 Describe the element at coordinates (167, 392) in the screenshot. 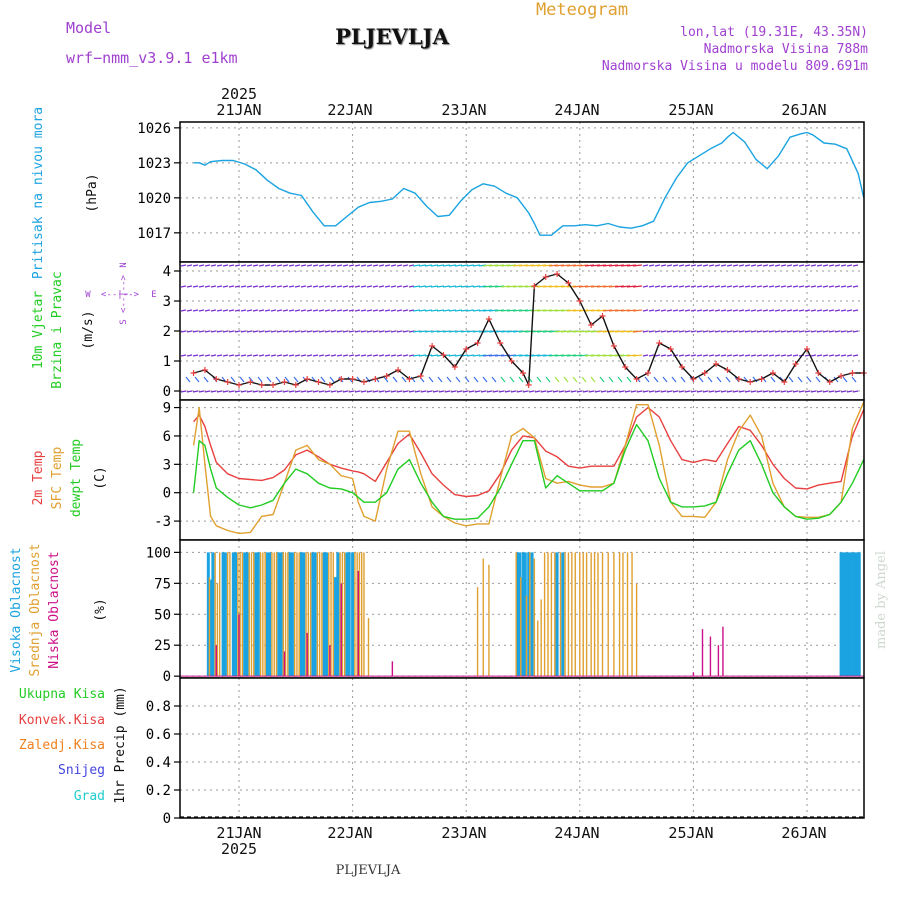

I see `wind-ytick-label: 0` at that location.